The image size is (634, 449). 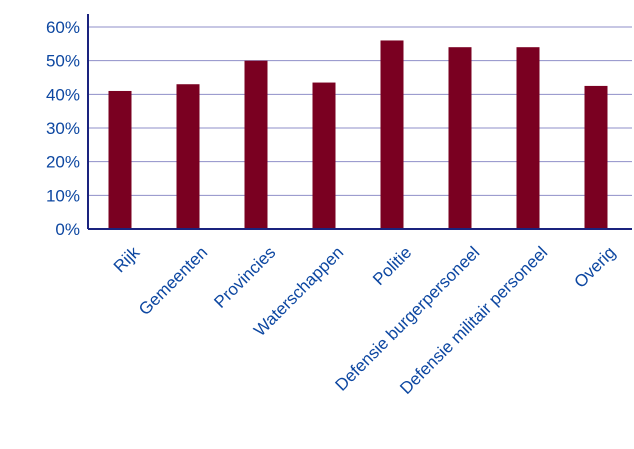 I want to click on bar-rijk, so click(x=120, y=159).